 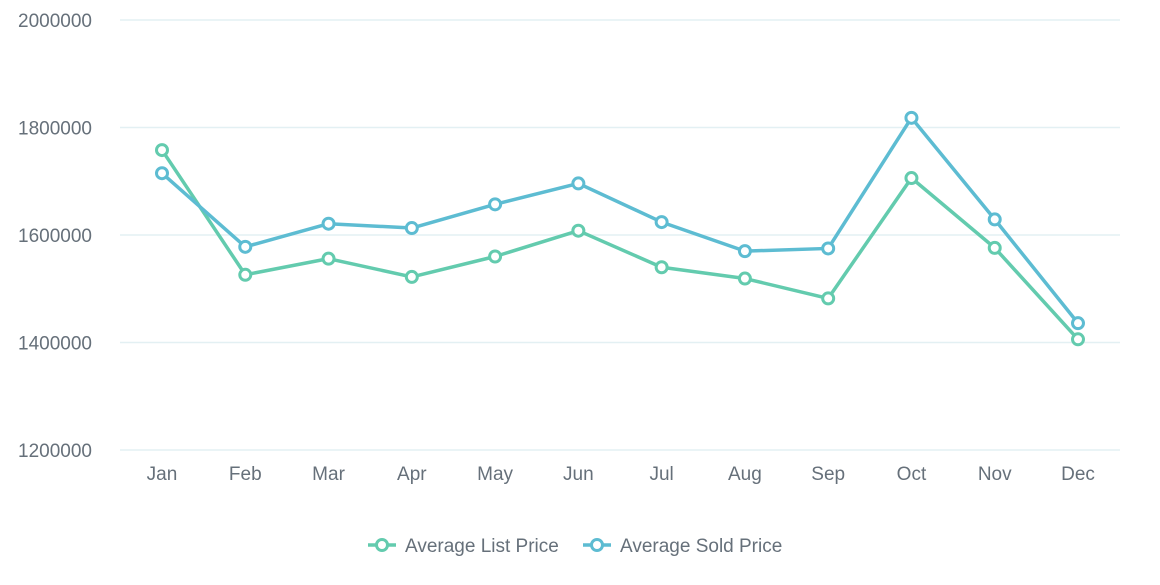 What do you see at coordinates (1078, 474) in the screenshot?
I see `x-tick-label: Dec` at bounding box center [1078, 474].